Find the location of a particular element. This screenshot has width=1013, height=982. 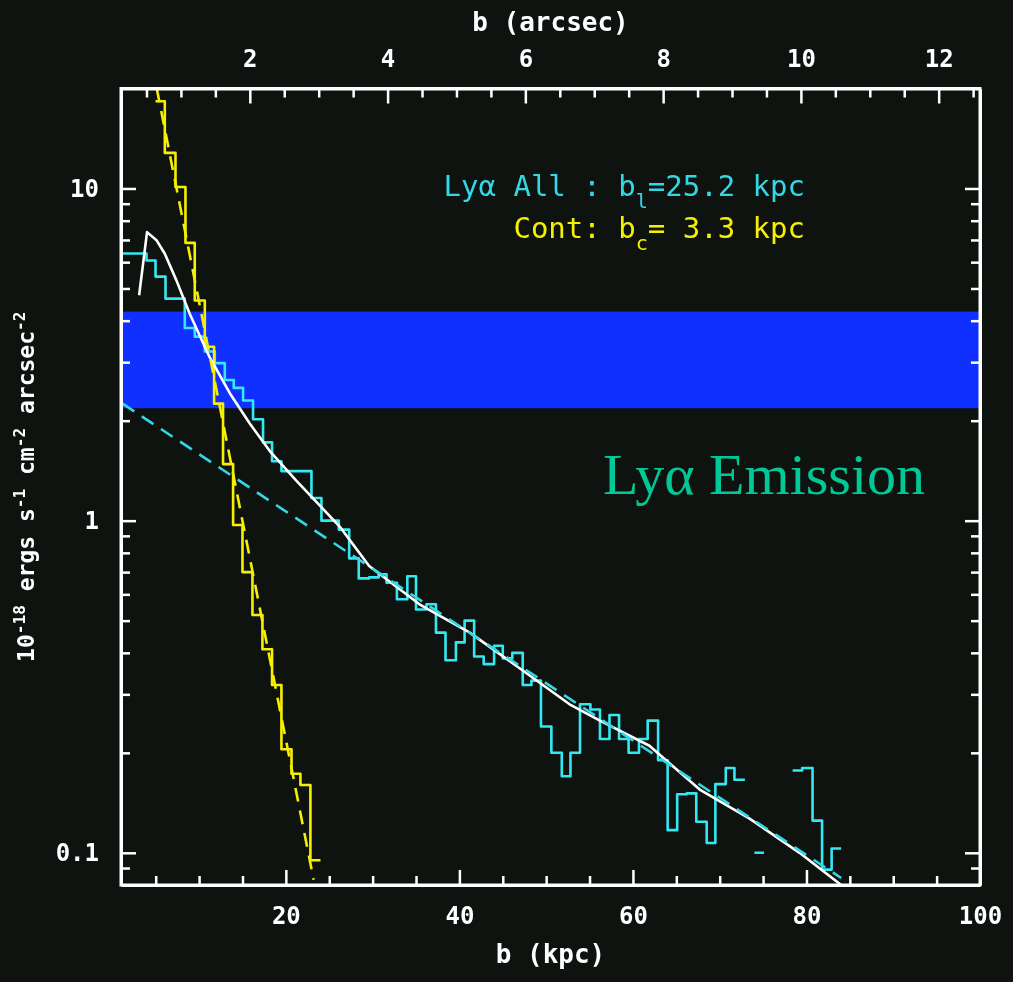

x-axis-title: b (kpc) is located at coordinates (550, 954).